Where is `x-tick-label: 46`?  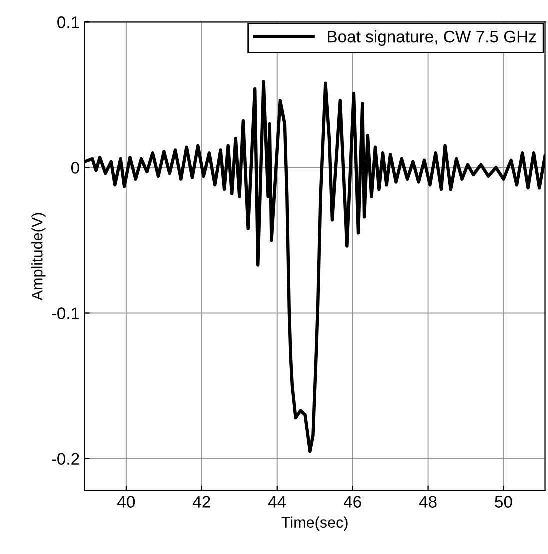
x-tick-label: 46 is located at coordinates (353, 502).